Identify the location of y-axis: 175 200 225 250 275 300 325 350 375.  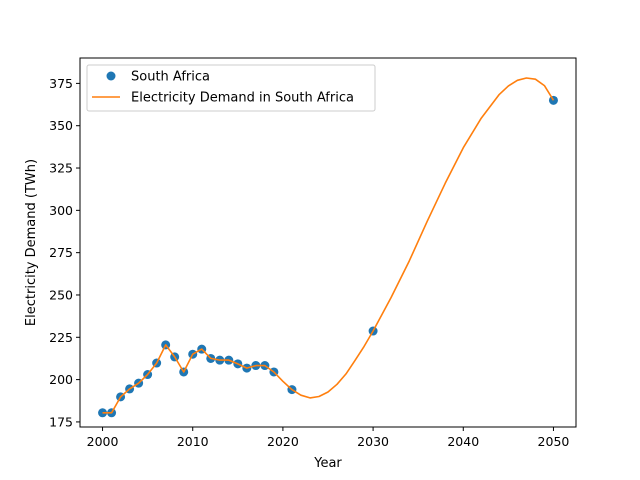
(64, 252).